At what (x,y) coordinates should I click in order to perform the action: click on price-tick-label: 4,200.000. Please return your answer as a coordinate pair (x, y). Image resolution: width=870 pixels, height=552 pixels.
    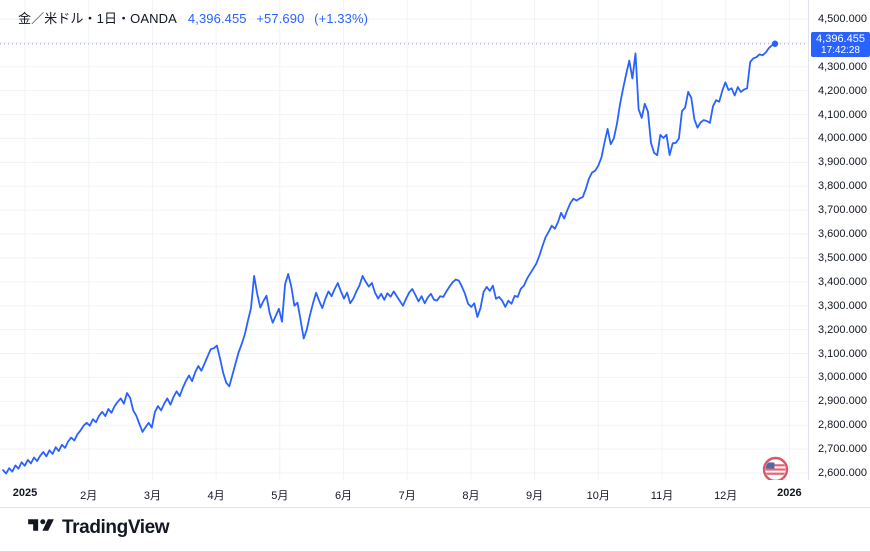
    Looking at the image, I should click on (842, 90).